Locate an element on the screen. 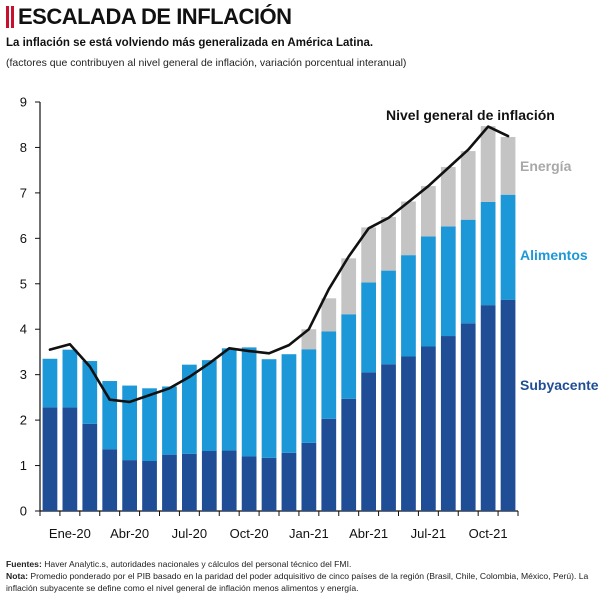  x-tick-label: Jul-21 is located at coordinates (428, 533).